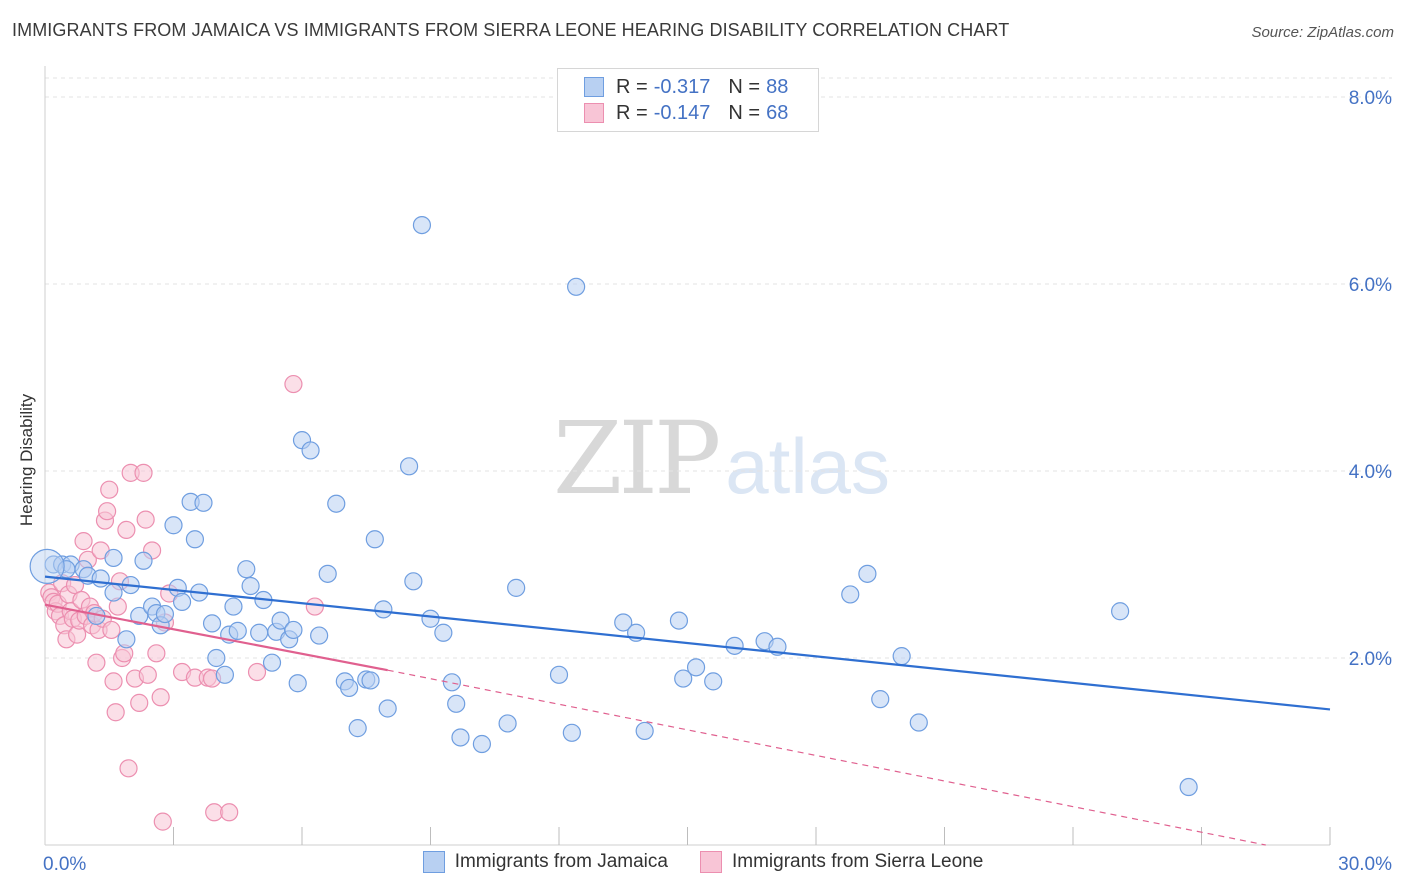 The image size is (1406, 892). What do you see at coordinates (1370, 659) in the screenshot?
I see `y-tick-label: 2.0%` at bounding box center [1370, 659].